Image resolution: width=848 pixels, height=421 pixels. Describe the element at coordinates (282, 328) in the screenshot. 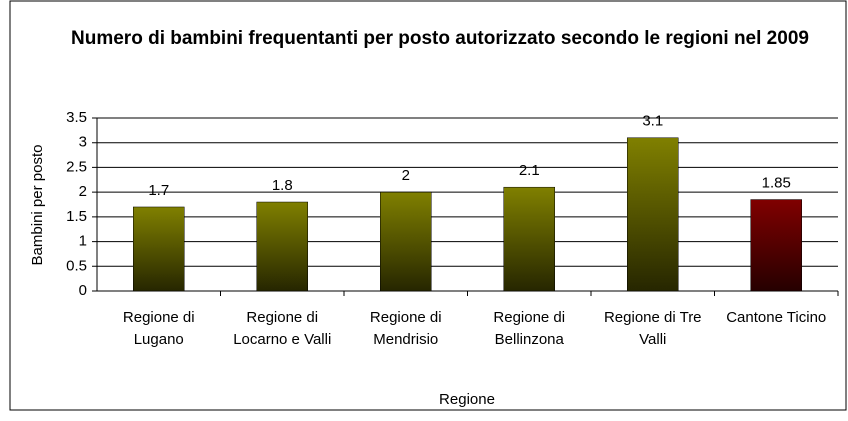

I see `x-tick-label: Regione di Locarno e Valli` at that location.